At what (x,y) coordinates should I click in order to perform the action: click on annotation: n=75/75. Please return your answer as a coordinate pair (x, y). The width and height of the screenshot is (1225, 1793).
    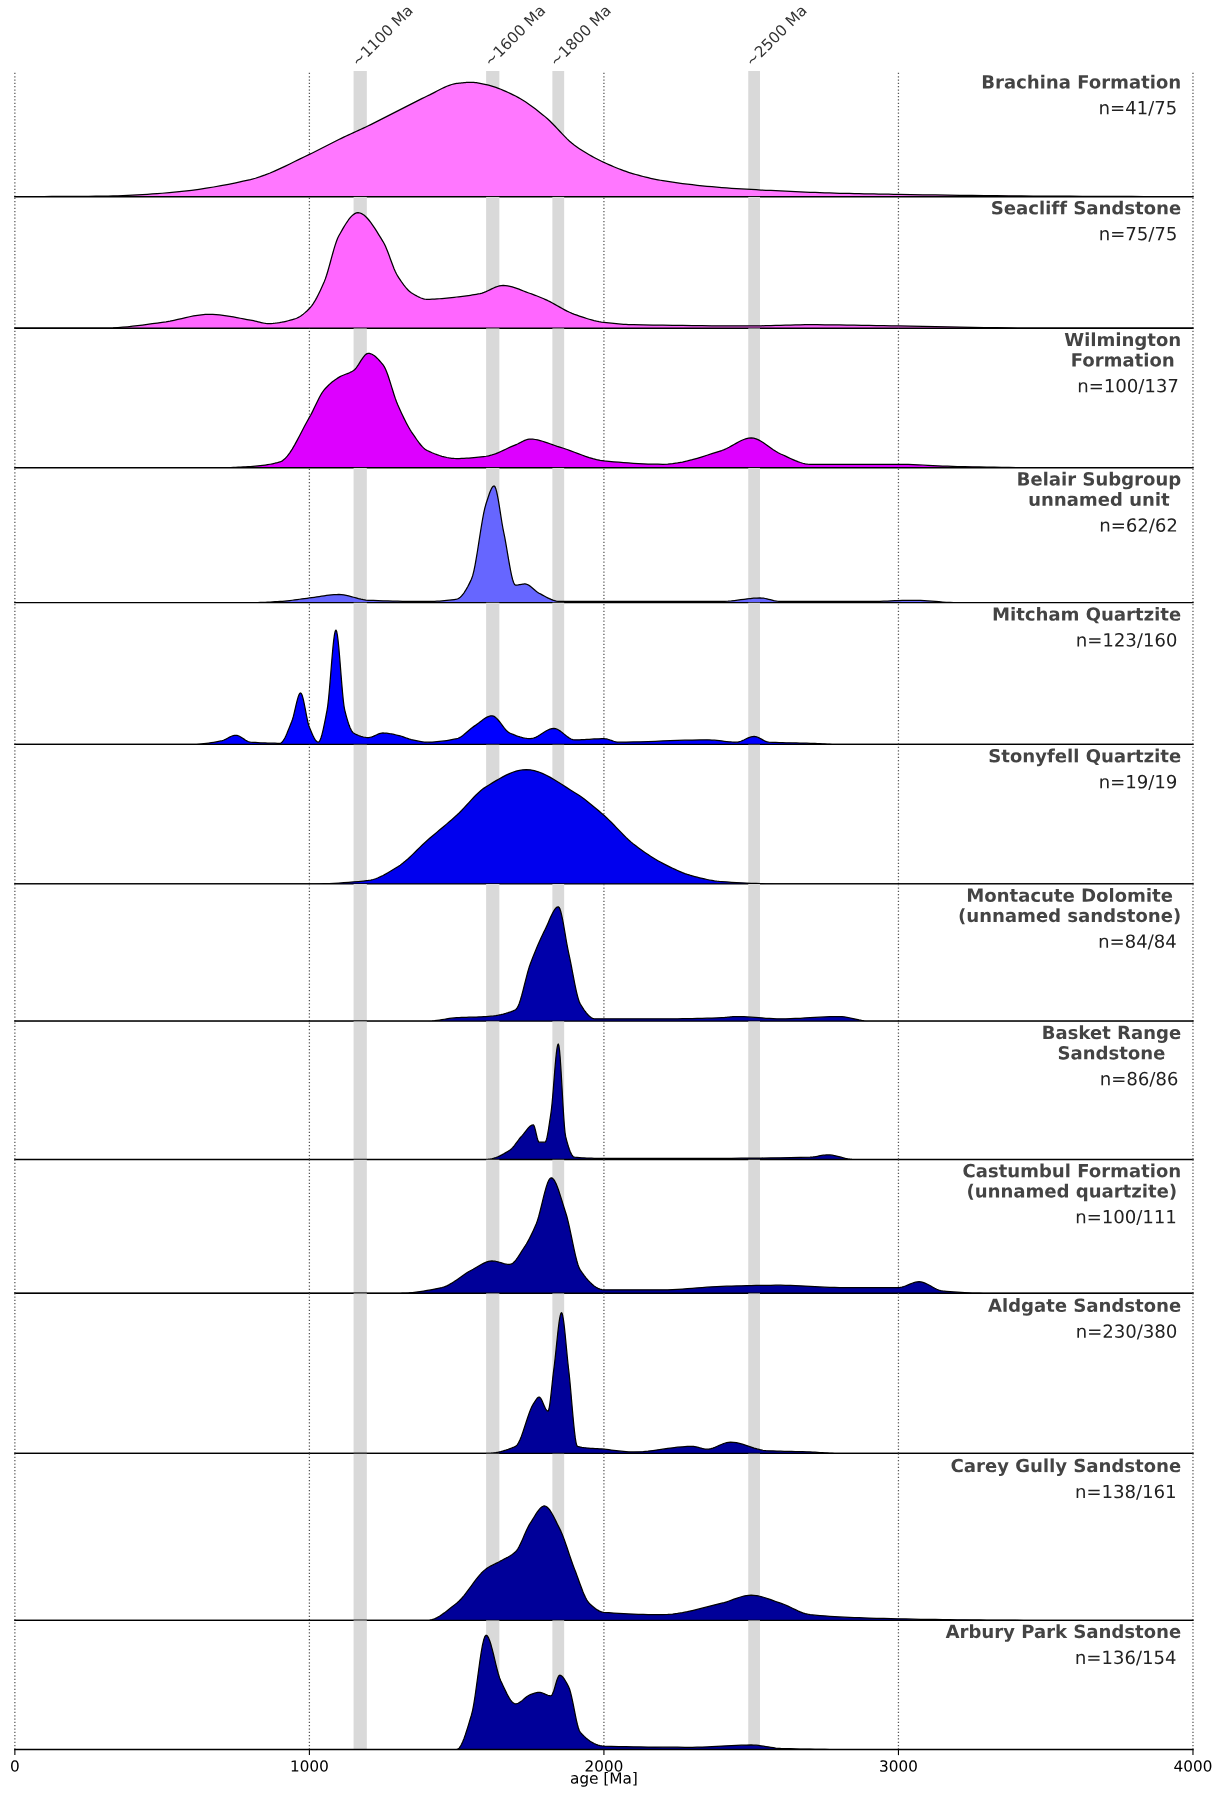
    Looking at the image, I should click on (1138, 234).